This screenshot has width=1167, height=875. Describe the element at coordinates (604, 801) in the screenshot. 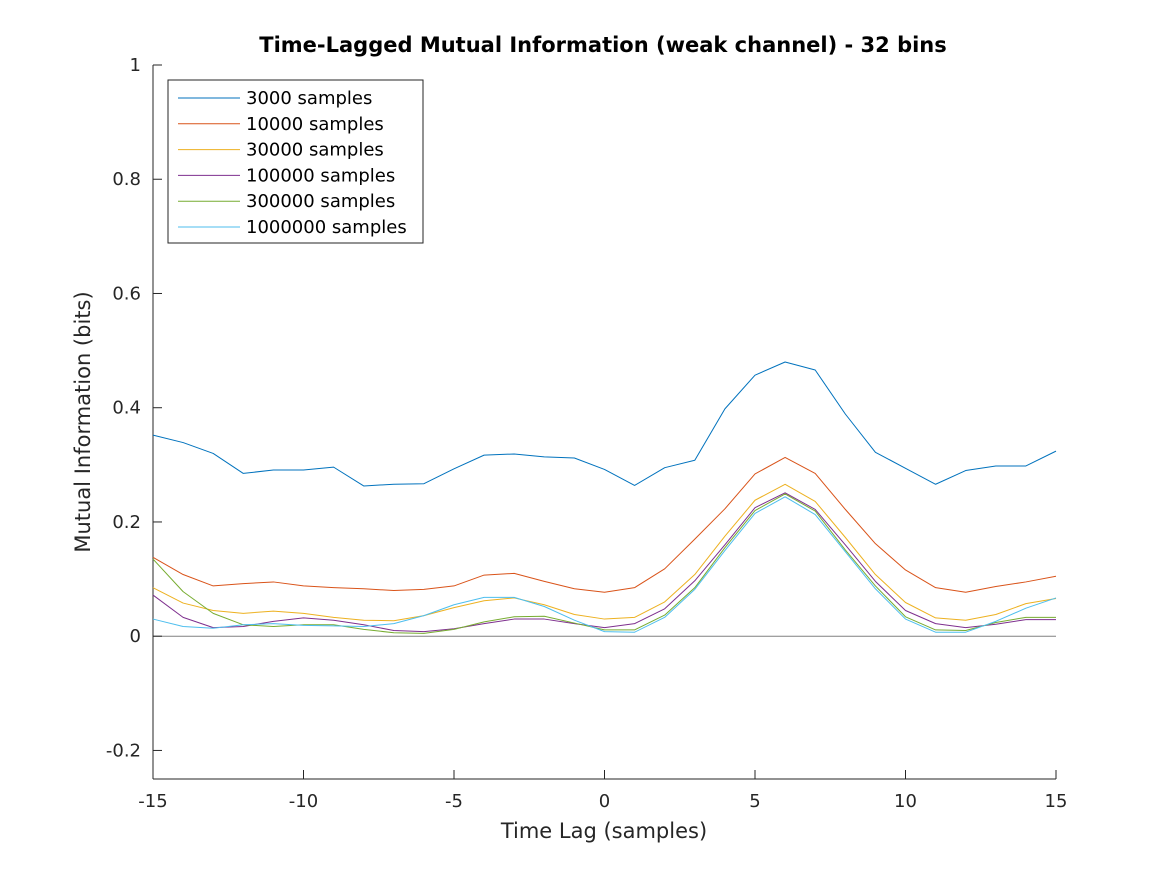

I see `x-tick-label: 0` at that location.